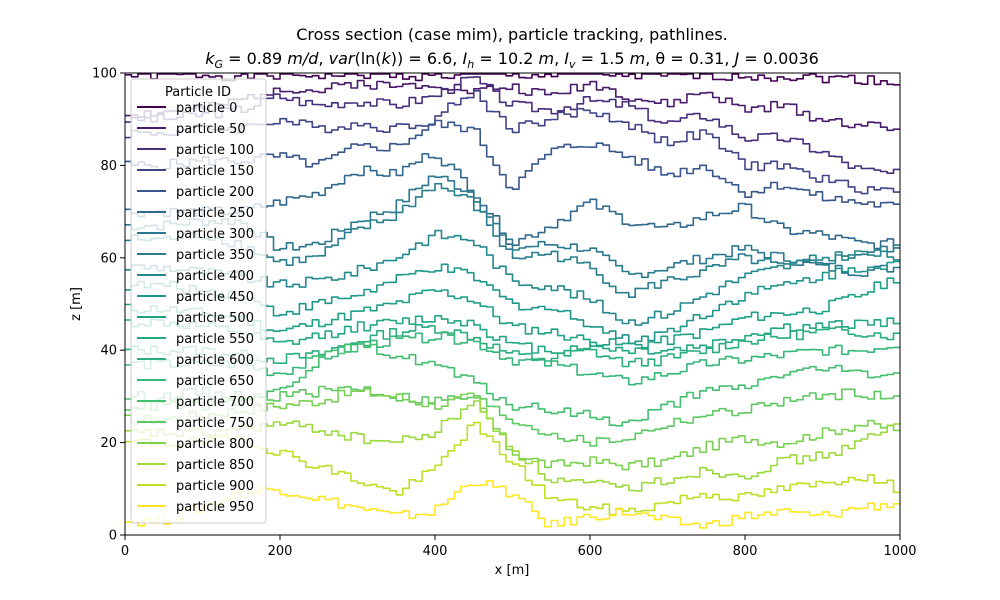 The height and width of the screenshot is (600, 1000). Describe the element at coordinates (113, 536) in the screenshot. I see `y-tick-label: 0` at that location.